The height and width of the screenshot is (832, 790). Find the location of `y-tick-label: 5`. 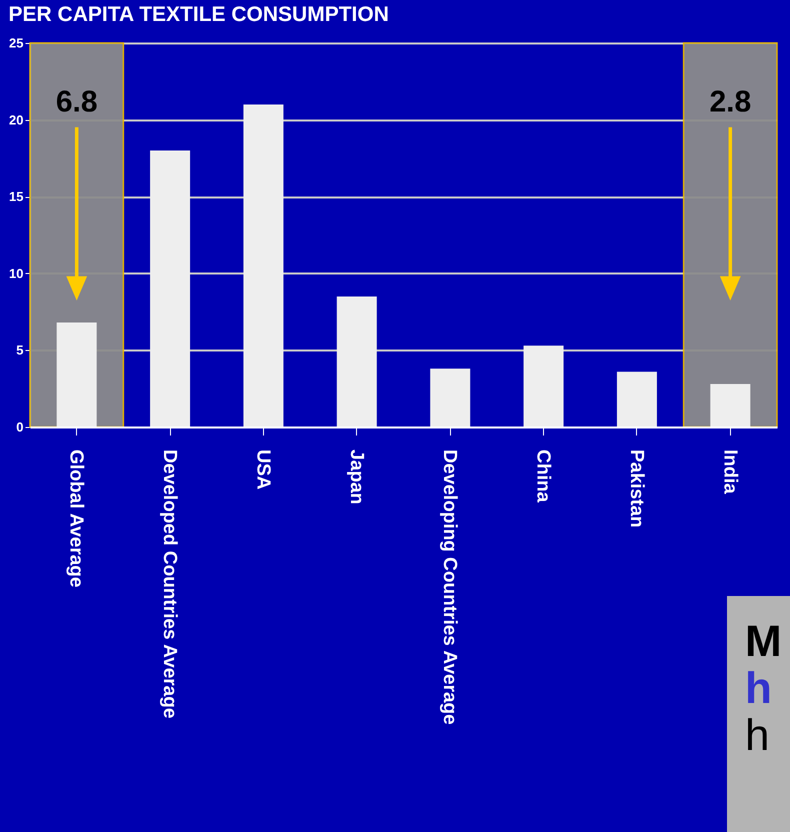

y-tick-label: 5 is located at coordinates (20, 350).